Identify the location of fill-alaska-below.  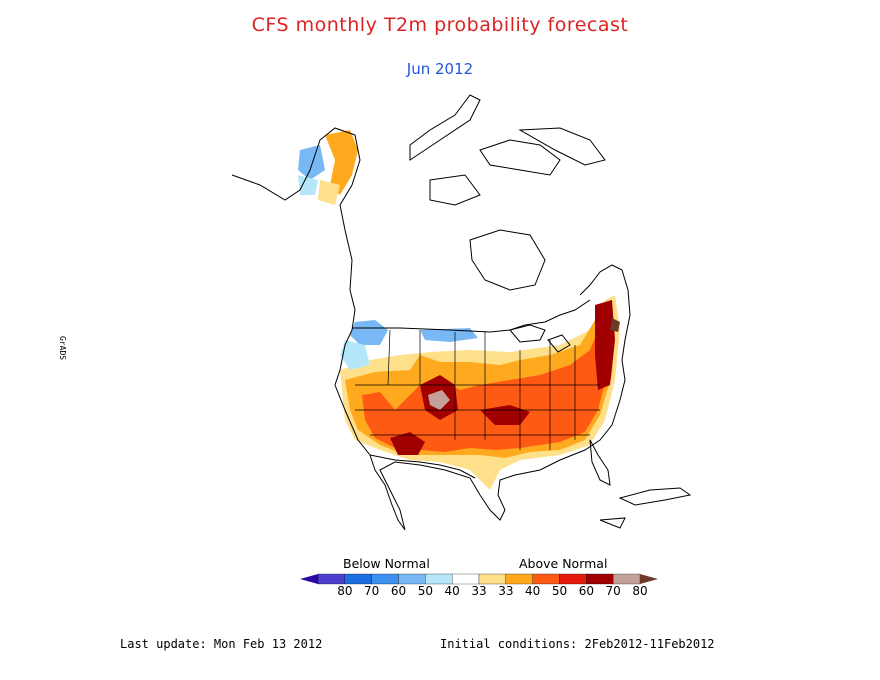
(311, 162).